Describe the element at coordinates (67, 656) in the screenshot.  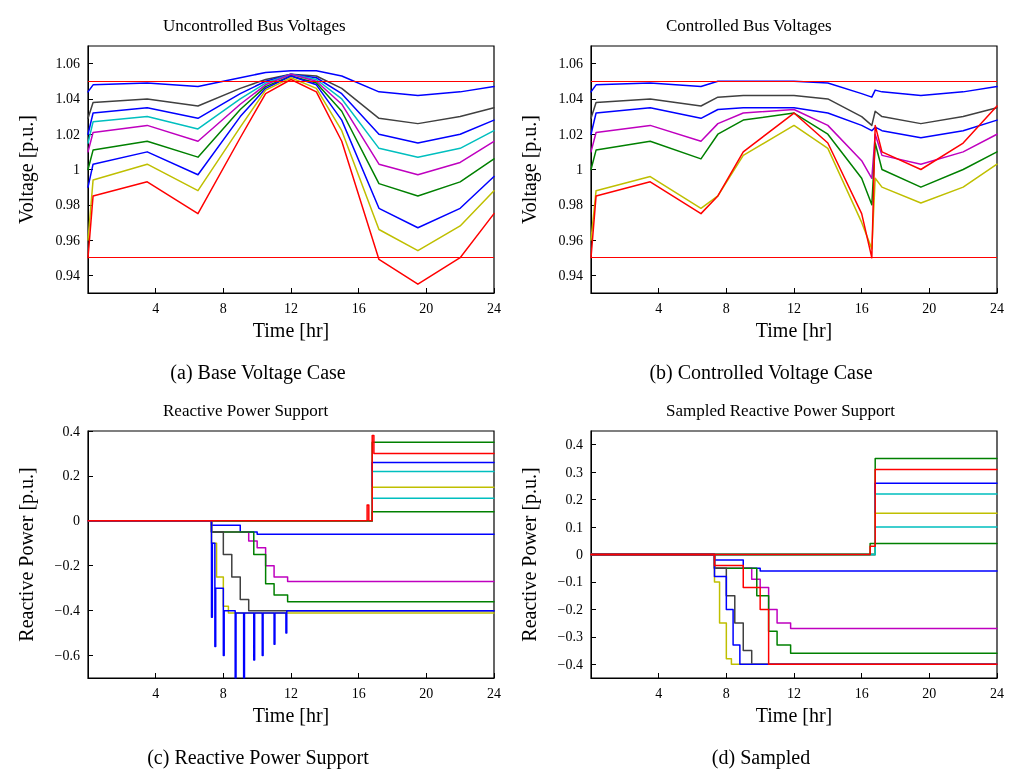
I see `y-tick-label: −0.6` at that location.